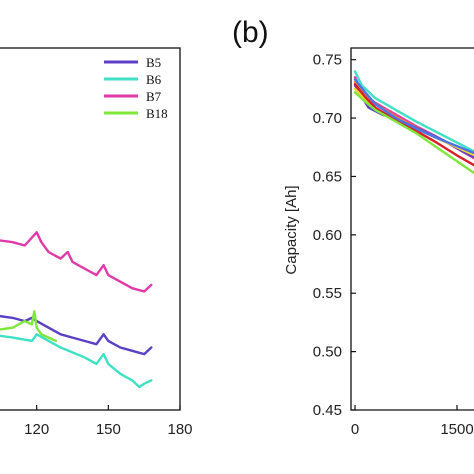  I want to click on series-line-b18, so click(28, 326).